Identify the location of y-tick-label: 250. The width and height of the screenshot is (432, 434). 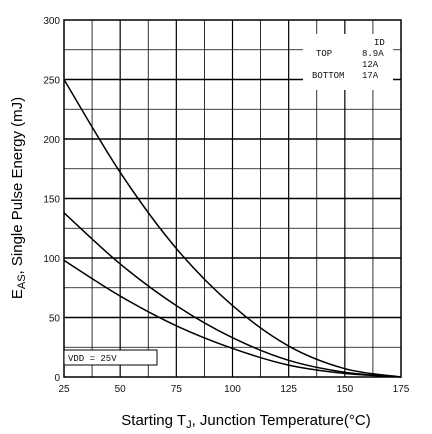
(51, 81).